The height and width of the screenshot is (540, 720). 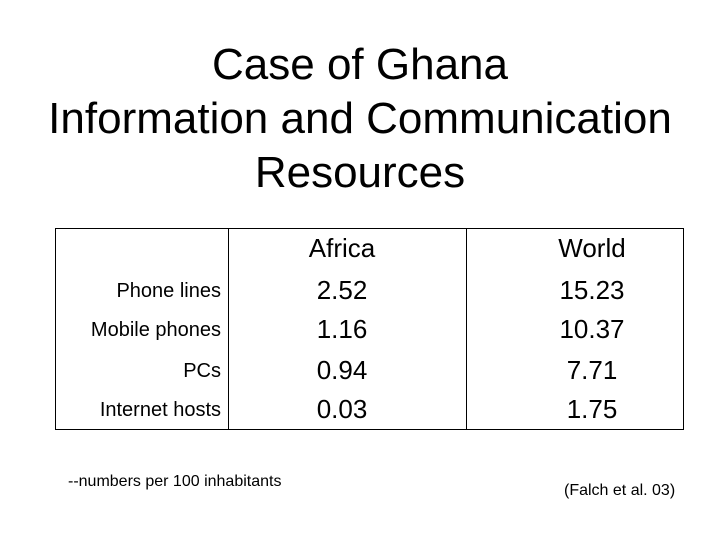 I want to click on title-line-3: Resources, so click(x=360, y=172).